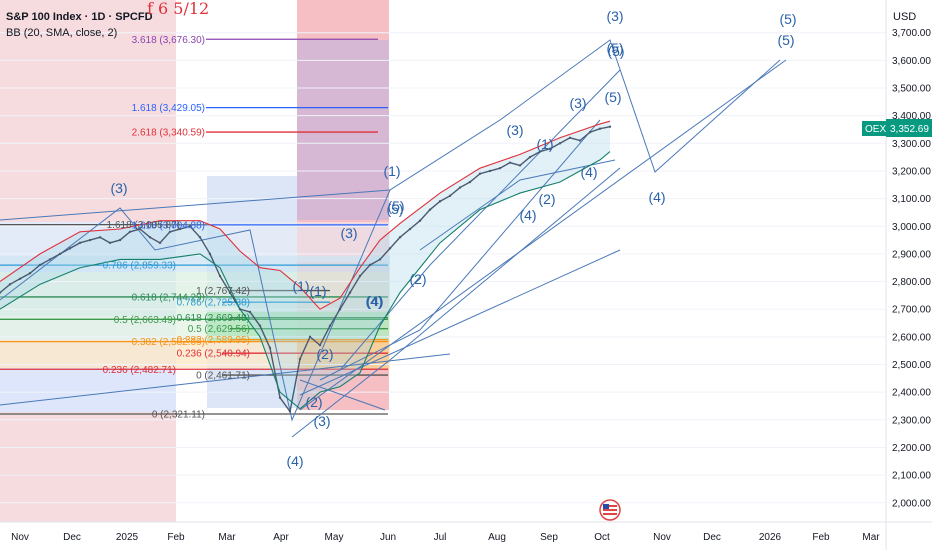 Image resolution: width=932 pixels, height=550 pixels. I want to click on x-tick-label: Aug, so click(497, 537).